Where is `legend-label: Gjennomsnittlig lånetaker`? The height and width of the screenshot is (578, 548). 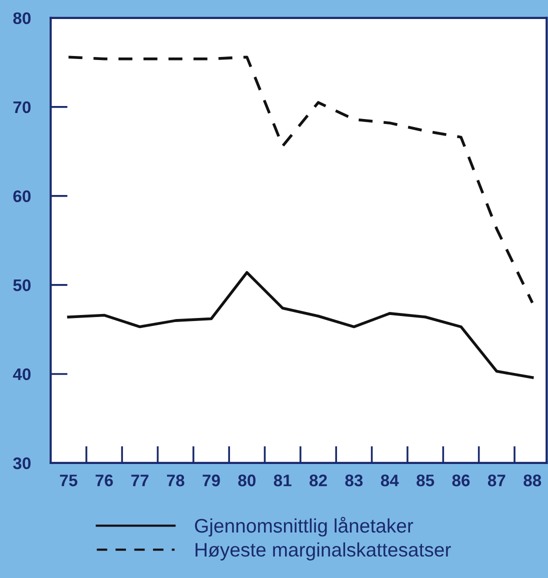 legend-label: Gjennomsnittlig lånetaker is located at coordinates (304, 526).